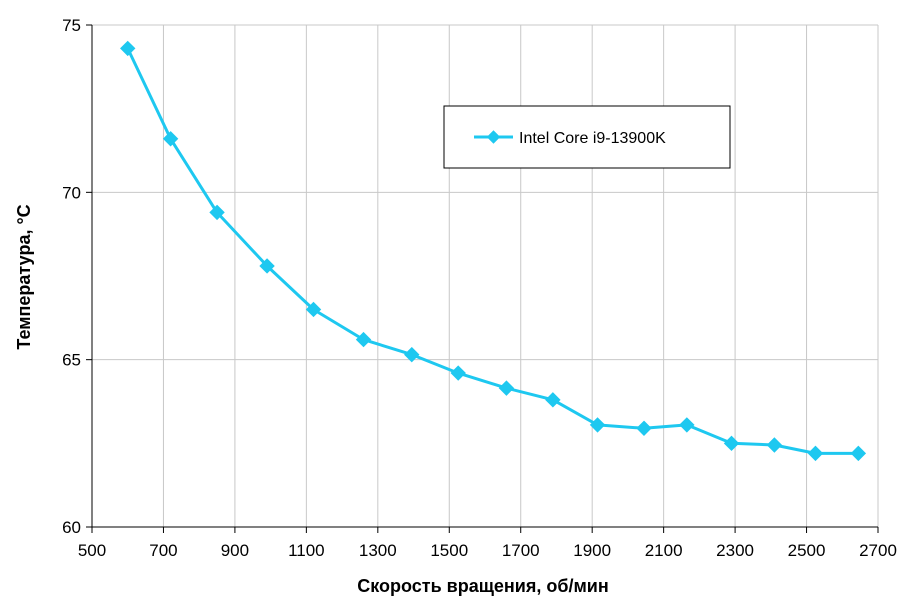  What do you see at coordinates (92, 550) in the screenshot?
I see `x-tick-label: 500` at bounding box center [92, 550].